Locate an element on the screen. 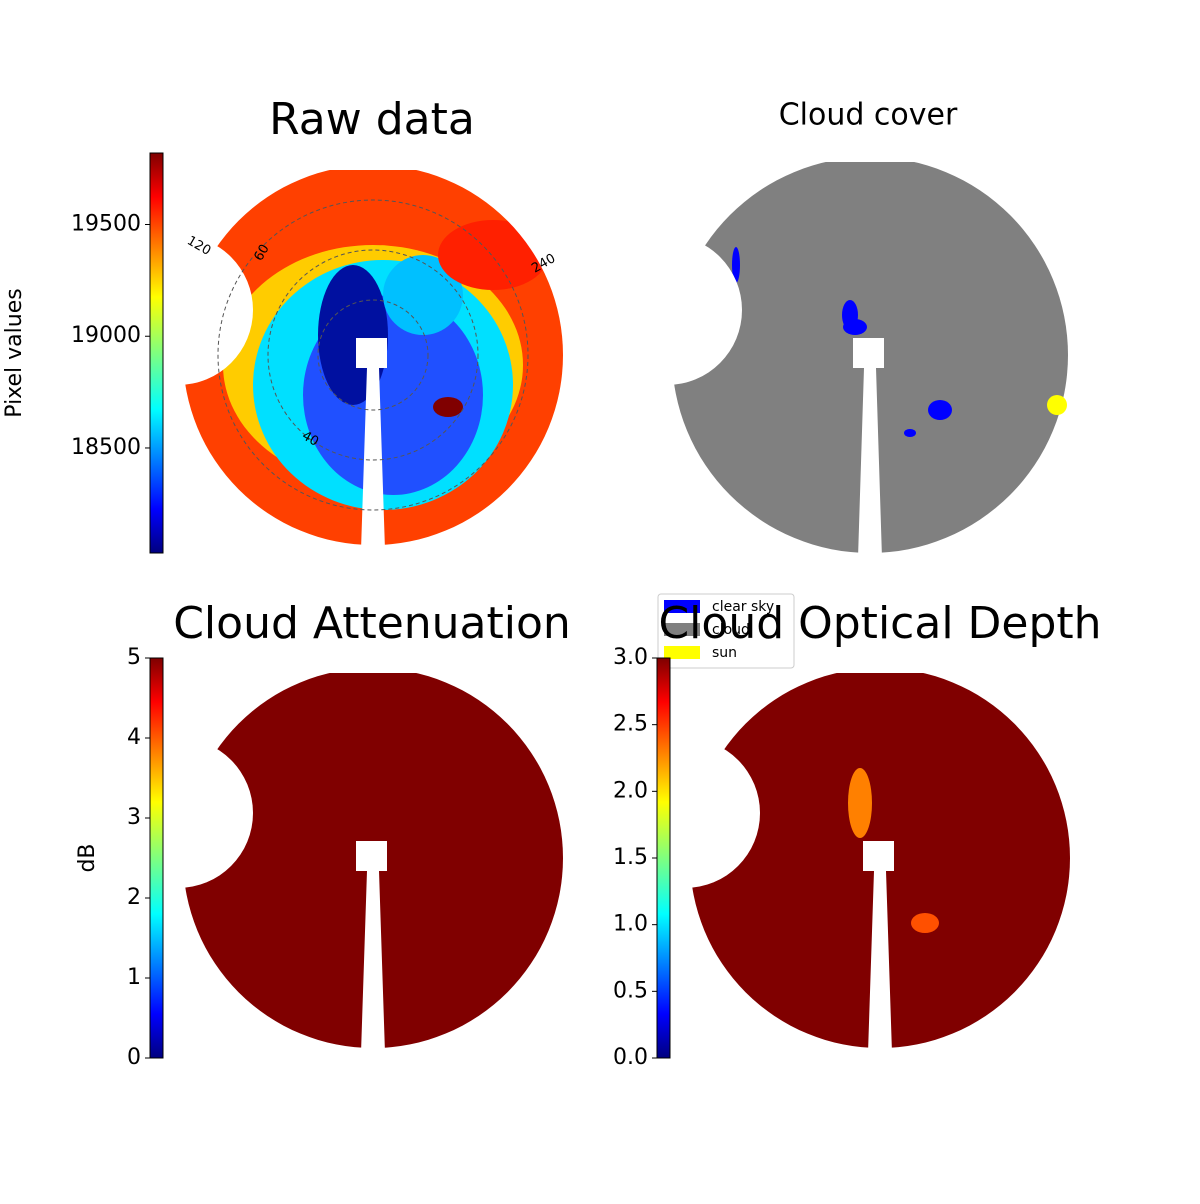 Image resolution: width=1200 pixels, height=1204 pixels. polar-grid is located at coordinates (373, 355).